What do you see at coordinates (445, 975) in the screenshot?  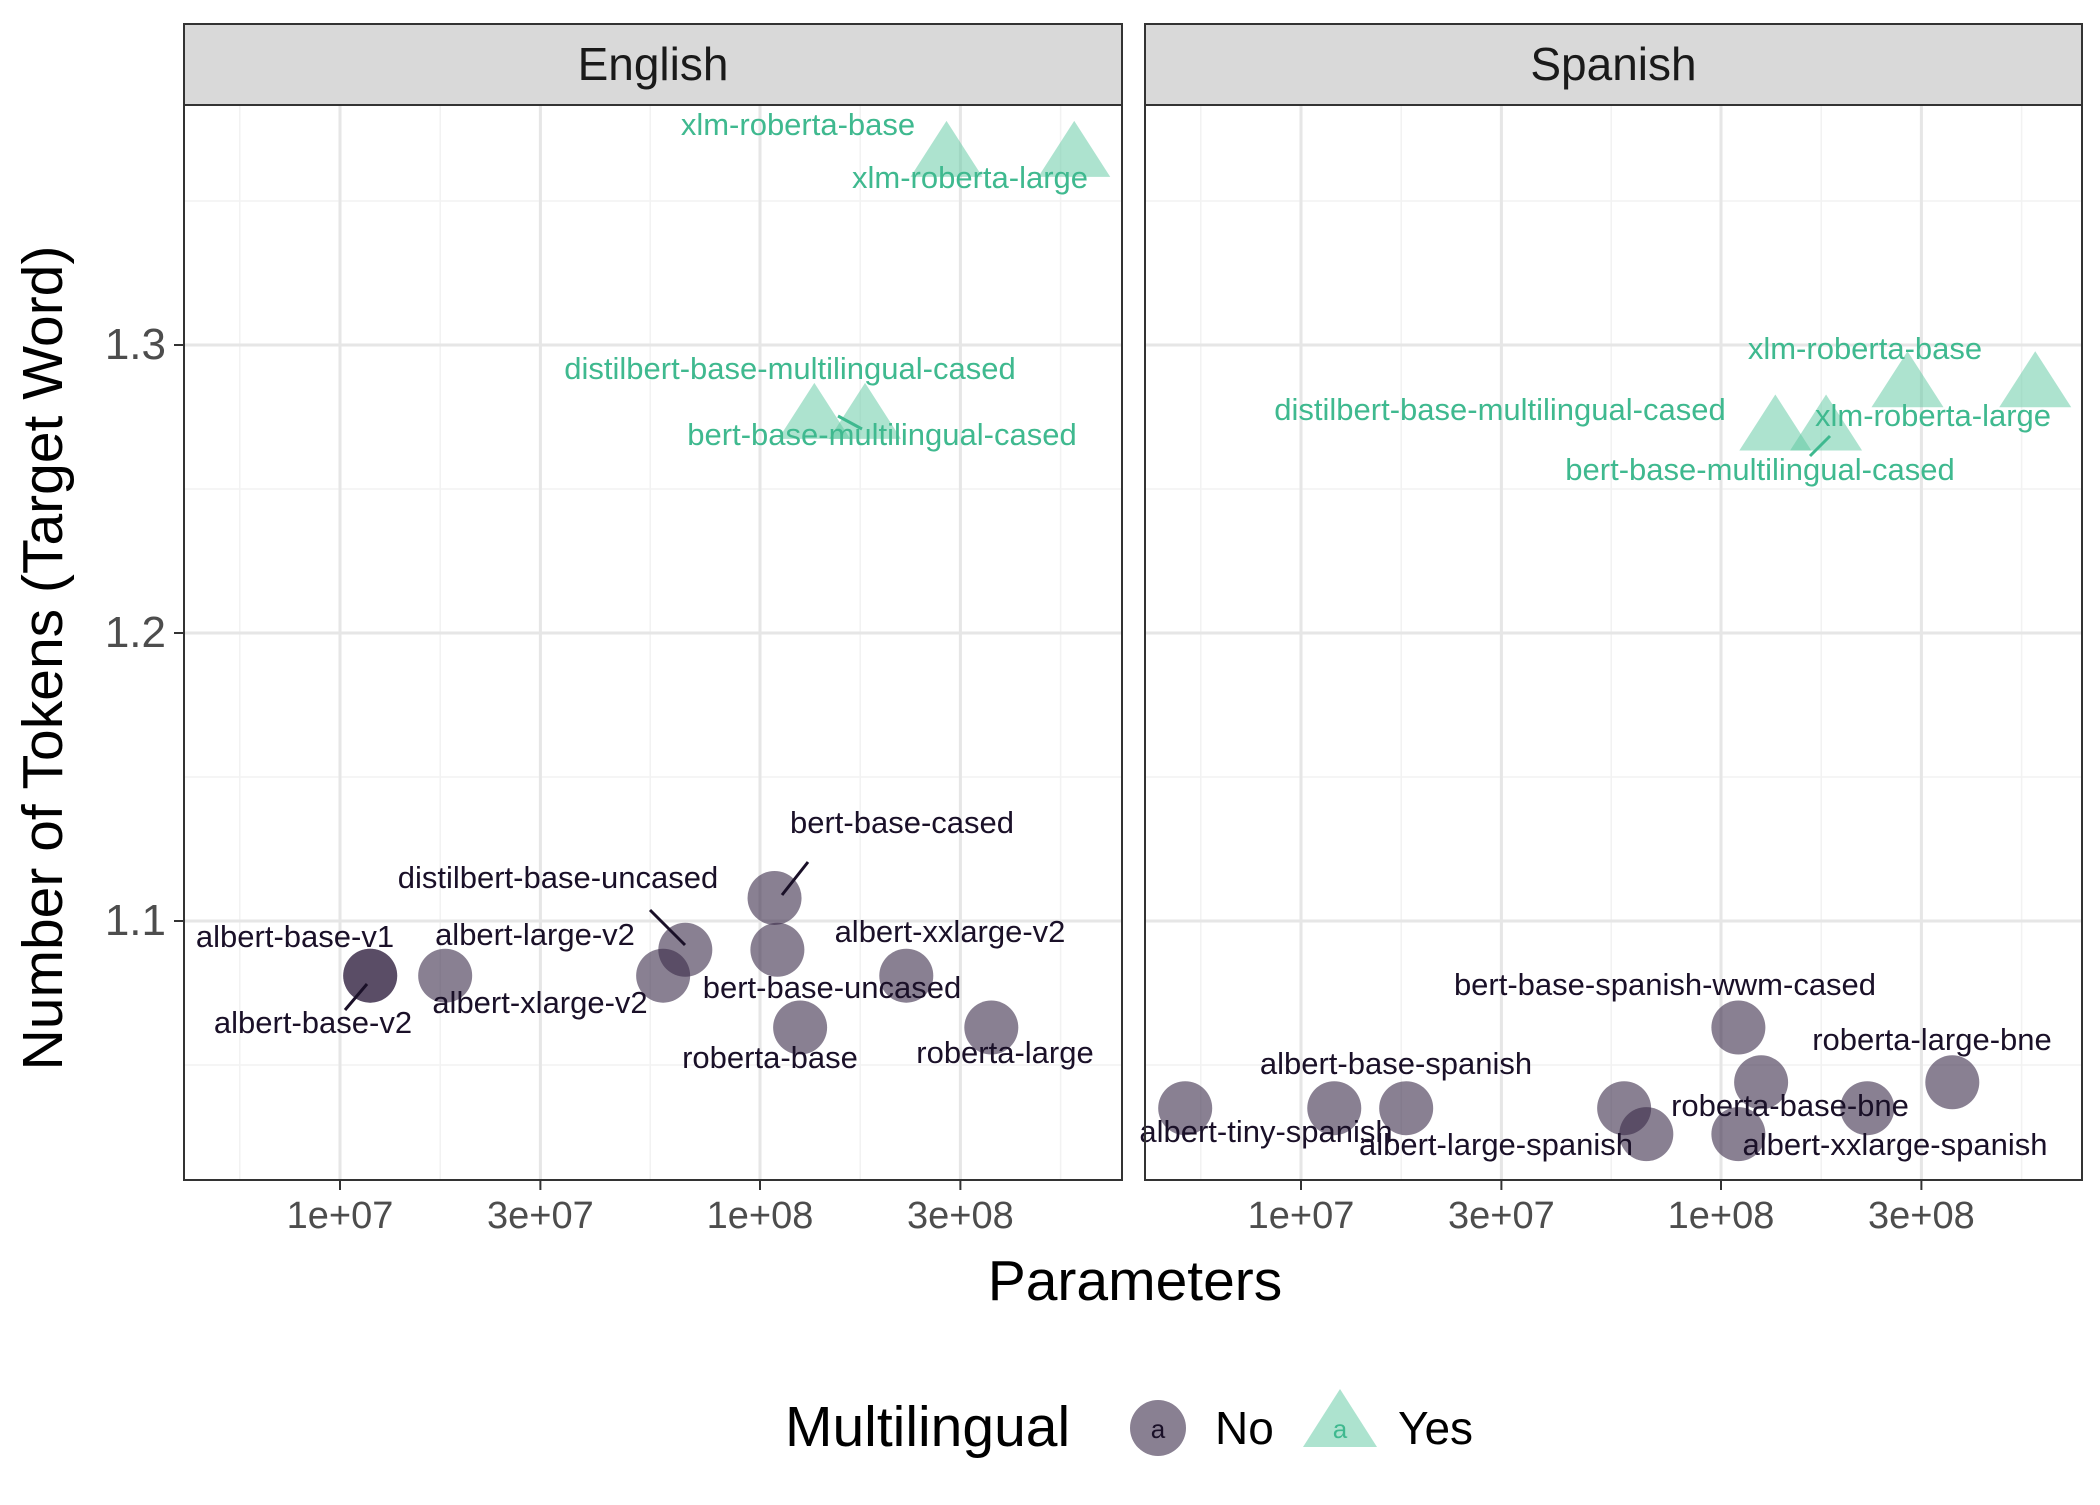 I see `point-albert-large-v2` at bounding box center [445, 975].